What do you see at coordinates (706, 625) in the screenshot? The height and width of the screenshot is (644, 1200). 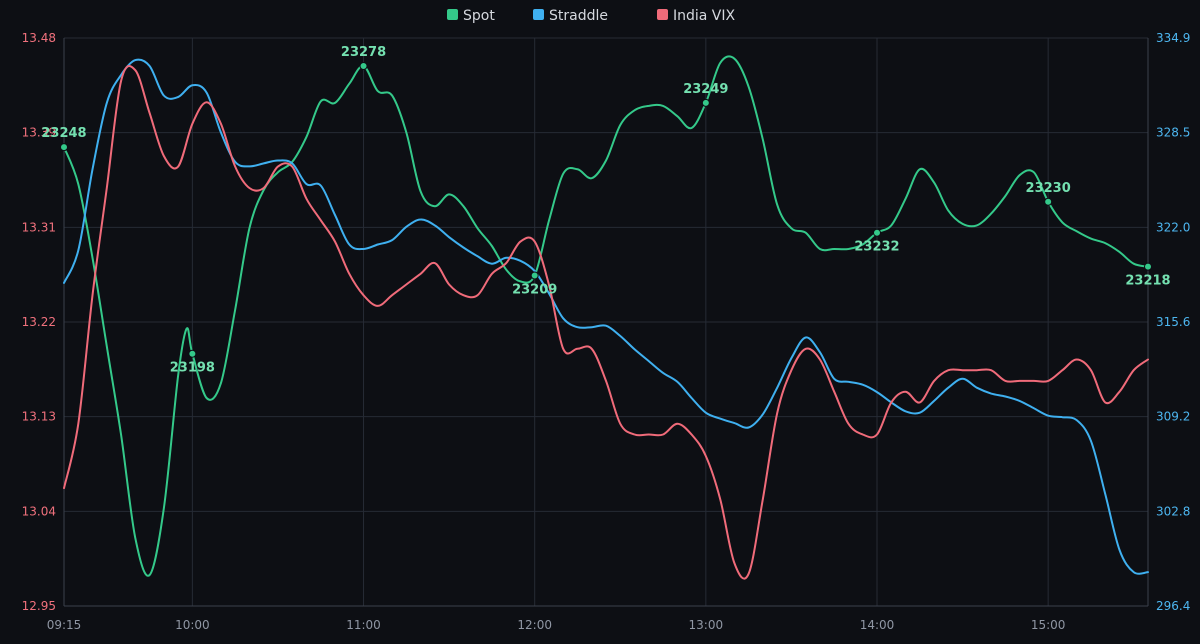 I see `x-tick-label: 13:00` at bounding box center [706, 625].